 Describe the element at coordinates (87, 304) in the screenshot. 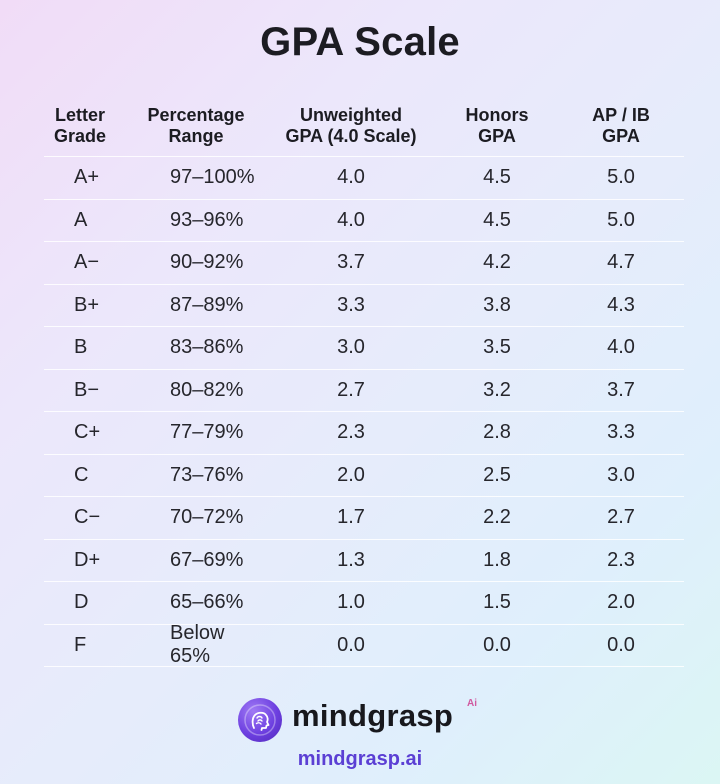

I see `cell-letter-grade: B+` at that location.